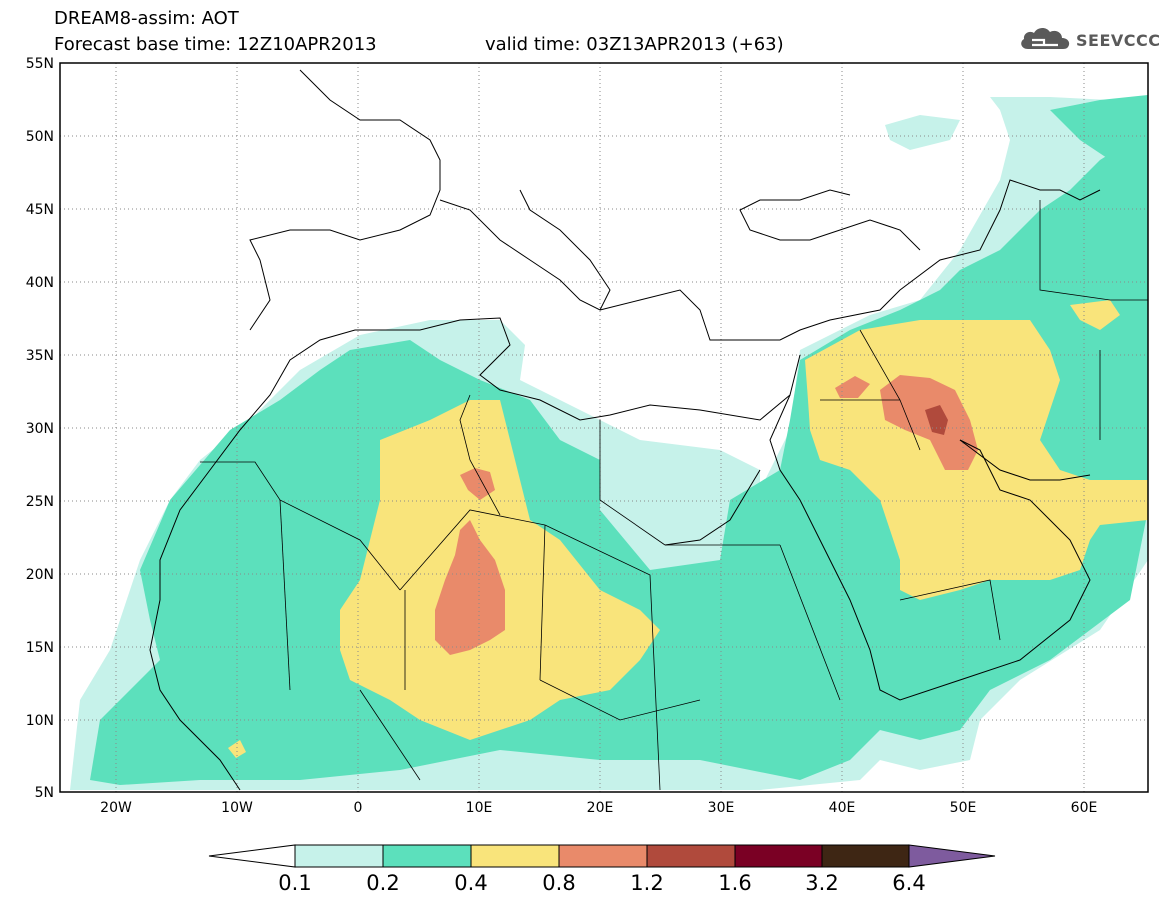  I want to click on valid-time: valid time: 03Z13APR2013 (+63), so click(634, 44).